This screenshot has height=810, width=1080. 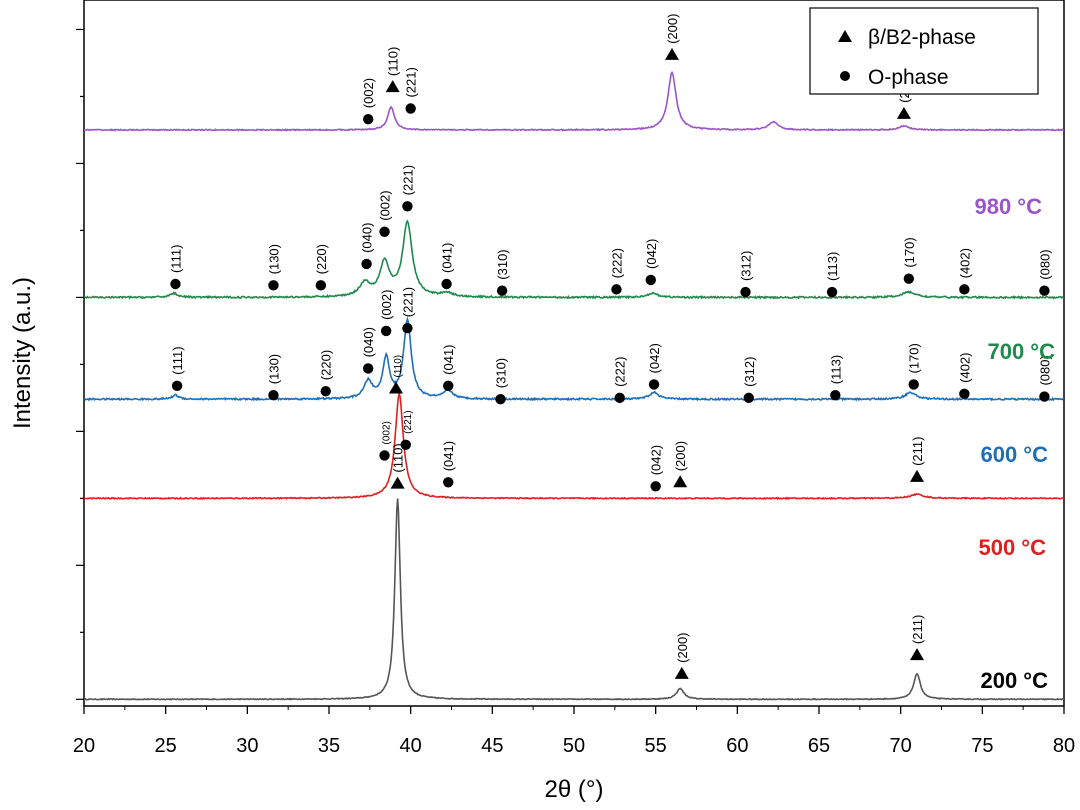 I want to click on legend-label-beta: β/B2-phase, so click(x=922, y=37).